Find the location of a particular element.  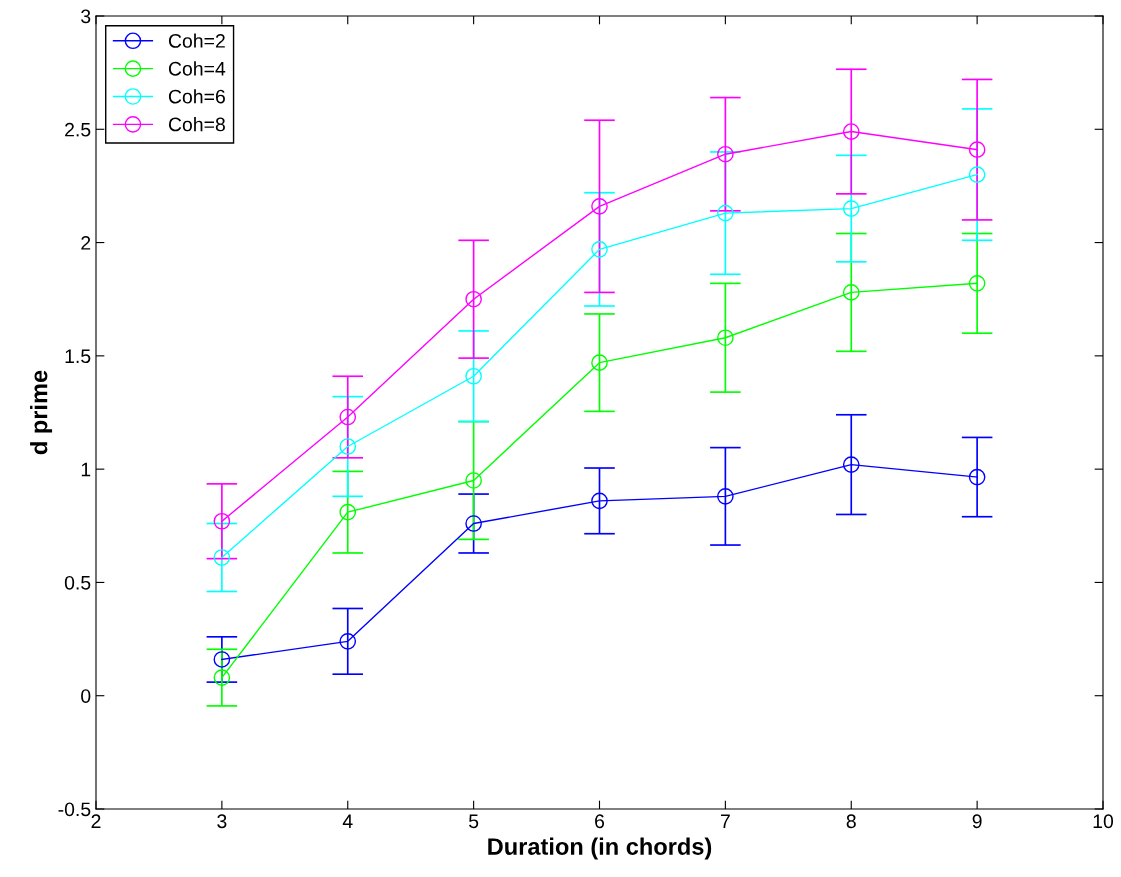

y-tick-label: 1.5 is located at coordinates (78, 356).